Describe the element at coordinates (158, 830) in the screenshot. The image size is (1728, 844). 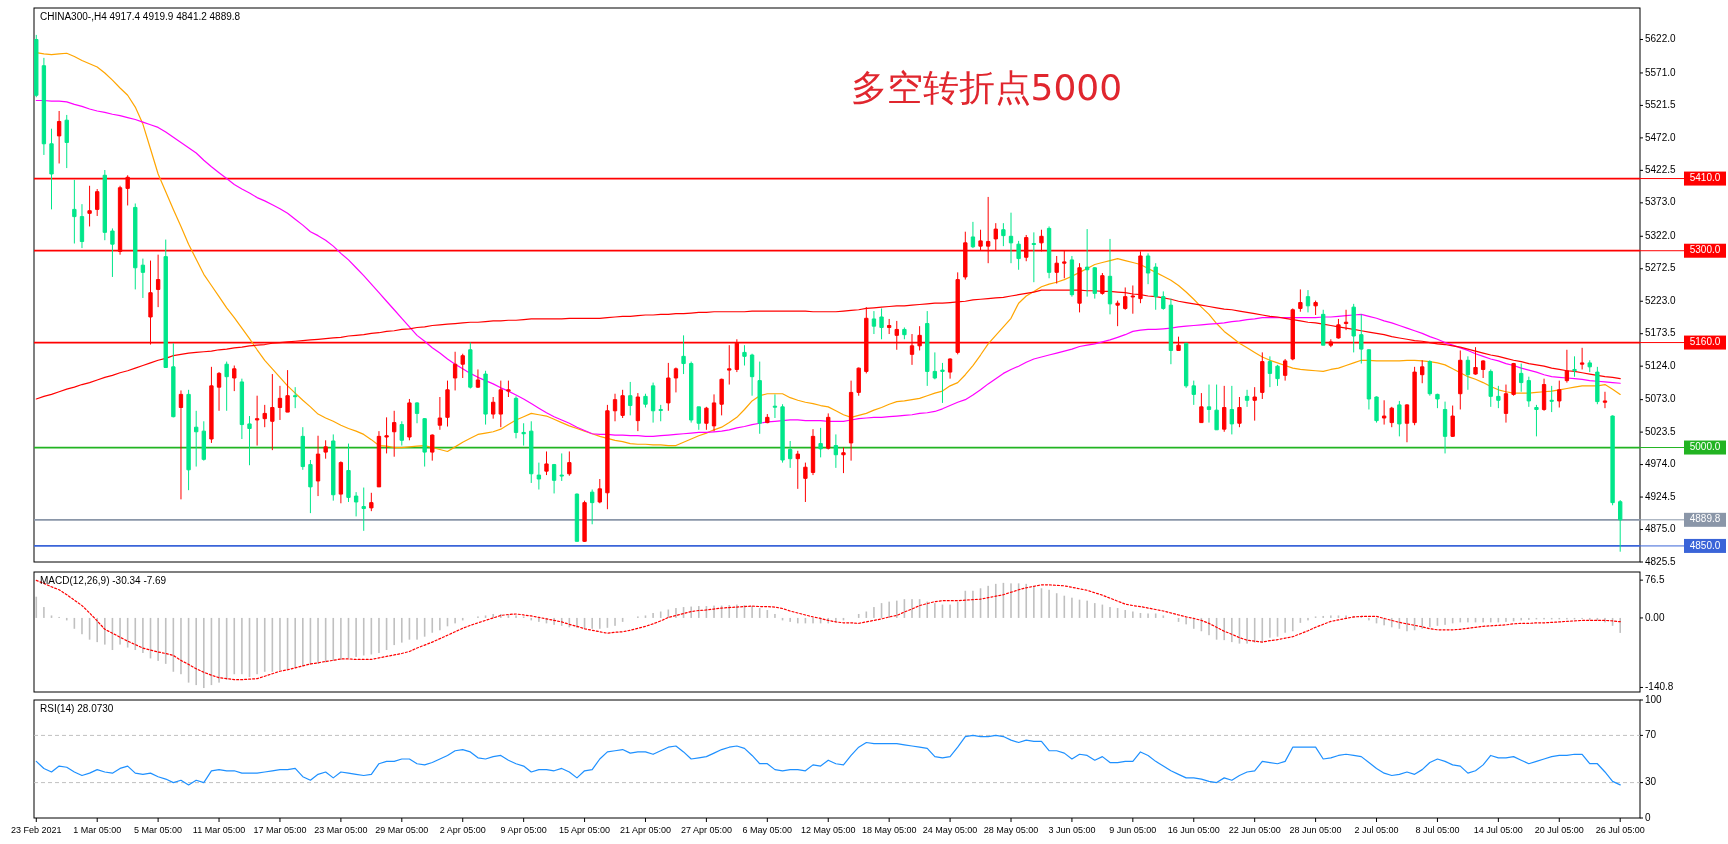
I see `x-tick-label: 5 Mar 05:00` at that location.